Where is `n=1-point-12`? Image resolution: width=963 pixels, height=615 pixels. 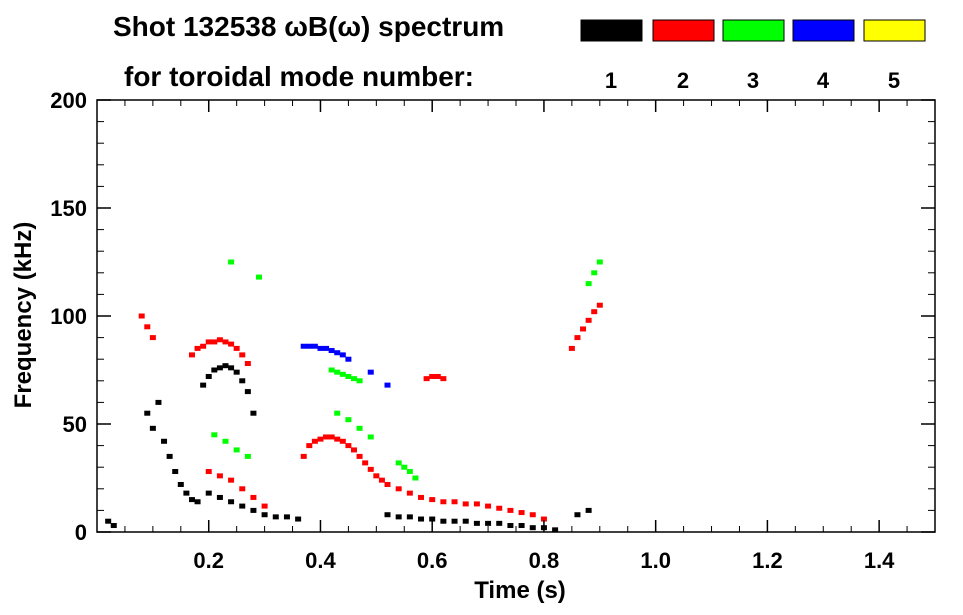 n=1-point-12 is located at coordinates (214, 370).